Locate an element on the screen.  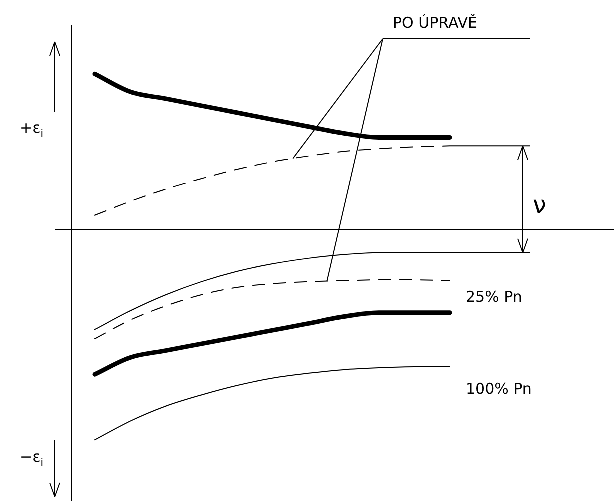
text: PO ÚPRAVĚ is located at coordinates (435, 23).